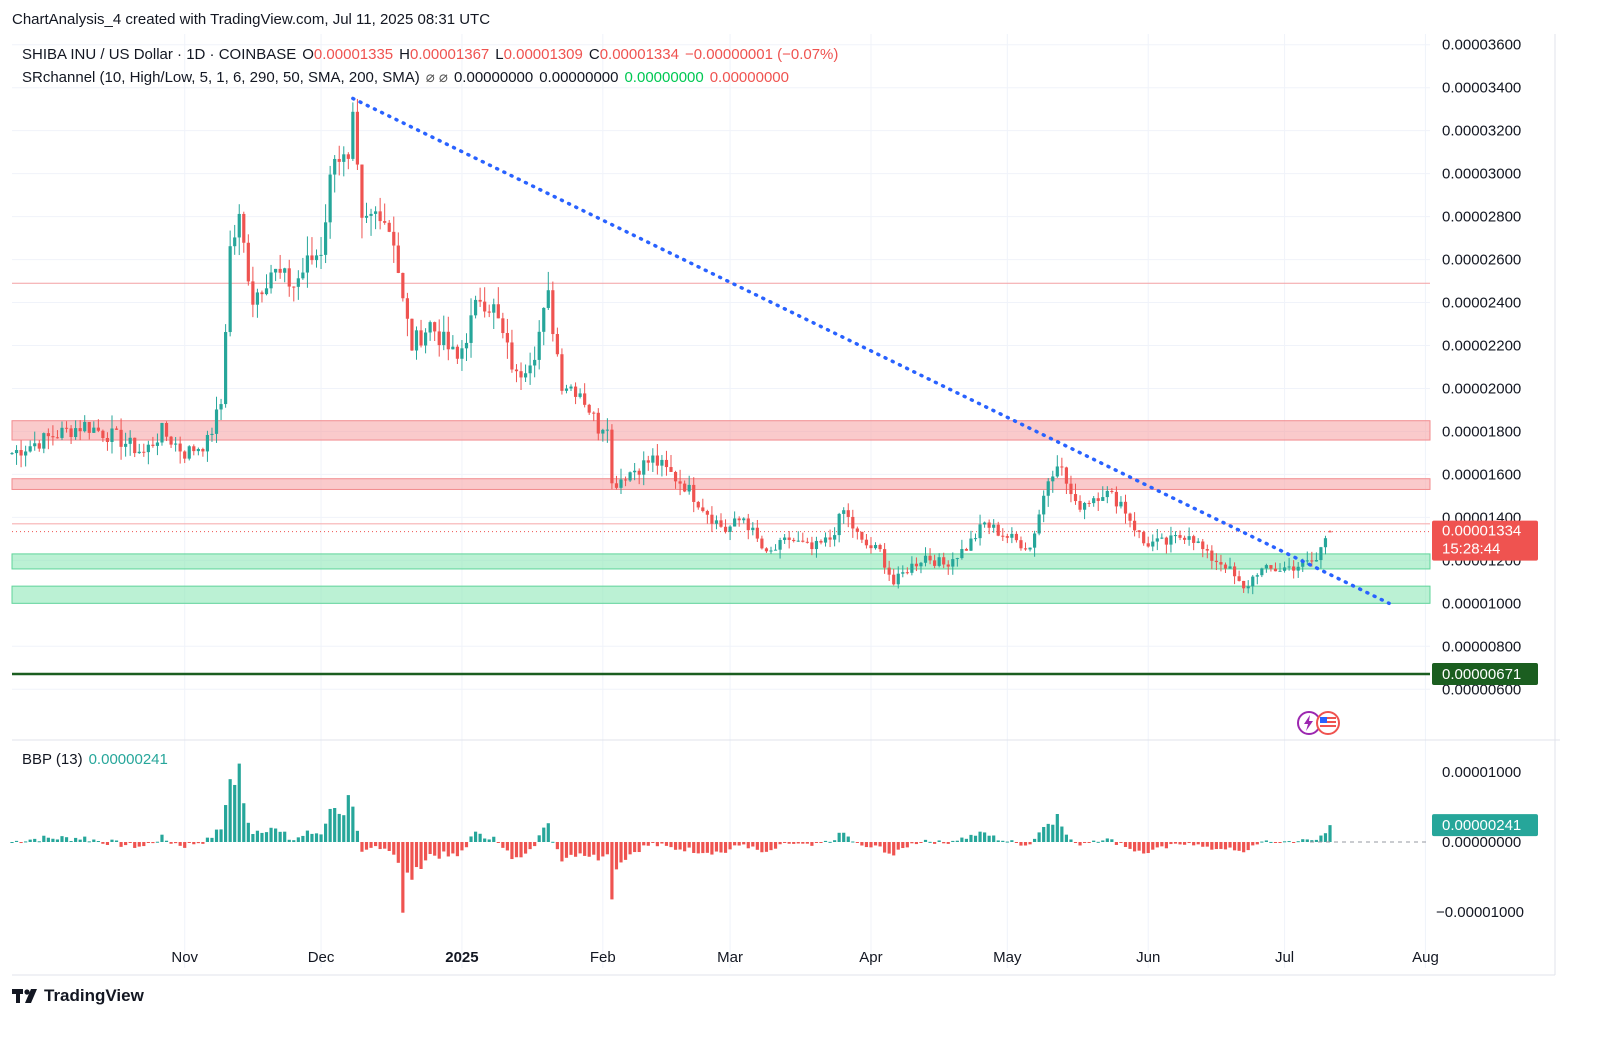 Image resolution: width=1600 pixels, height=1039 pixels. I want to click on price-tick-label: 0.00001600, so click(1481, 474).